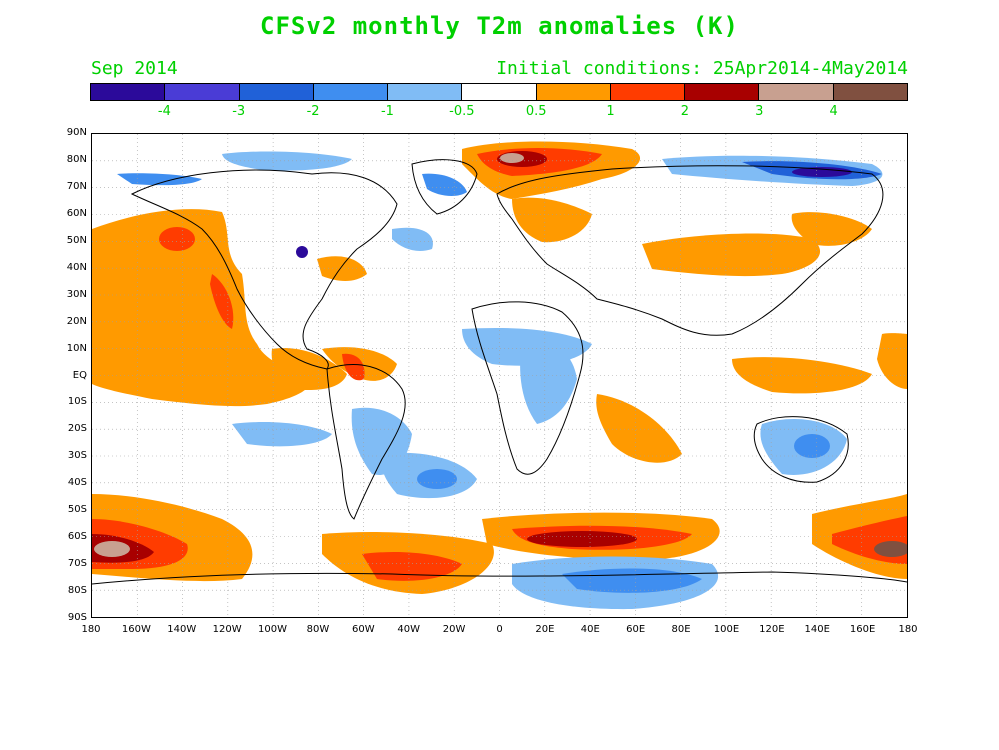 This screenshot has width=999, height=750. Describe the element at coordinates (590, 629) in the screenshot. I see `longitude-label: 40E` at that location.